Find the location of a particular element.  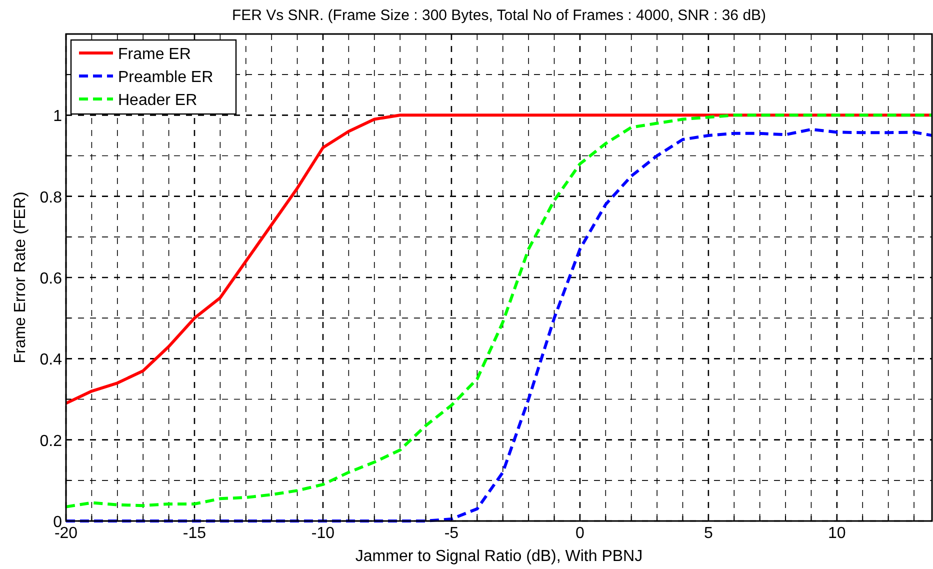

legend-label: Preamble ER is located at coordinates (166, 77).